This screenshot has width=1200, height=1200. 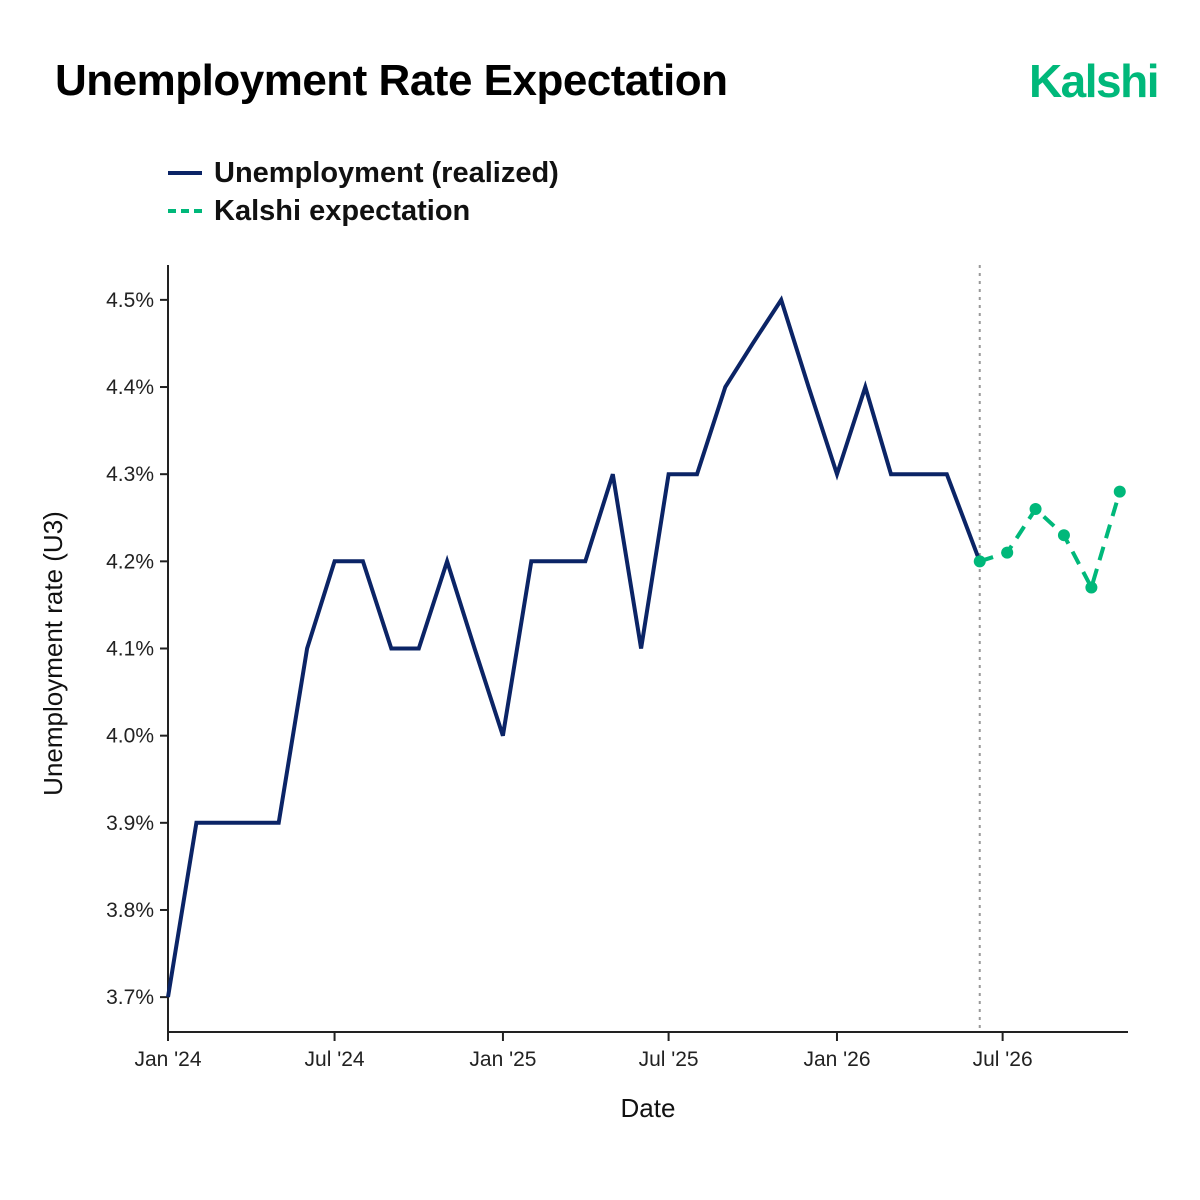 I want to click on y-tick-label: 4.2%, so click(x=130, y=561).